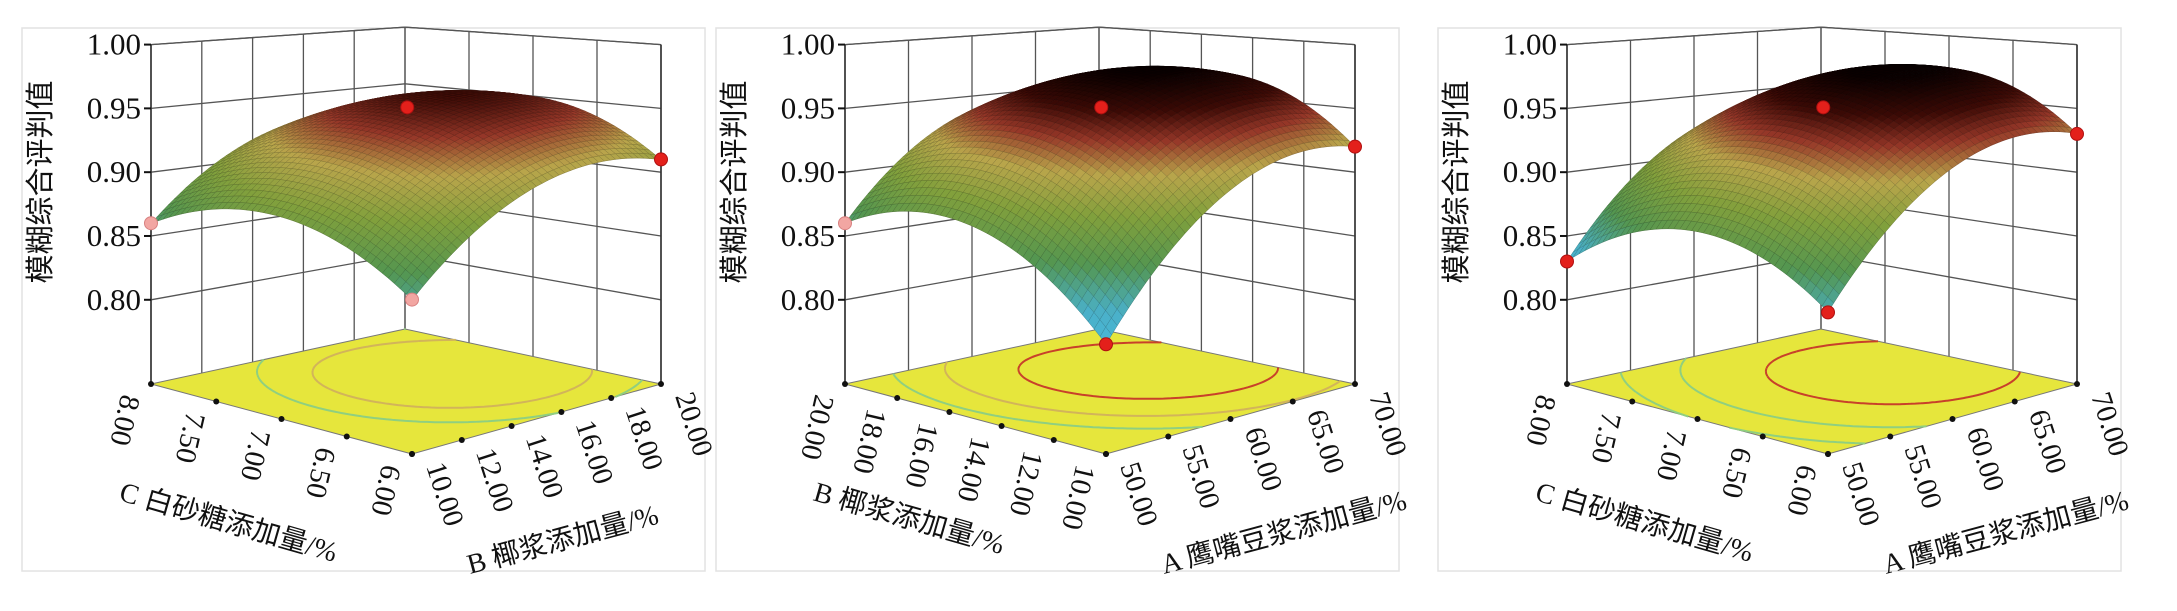 The width and height of the screenshot is (2177, 611). Describe the element at coordinates (444, 494) in the screenshot. I see `right-axis-tick-label: 10.00` at that location.